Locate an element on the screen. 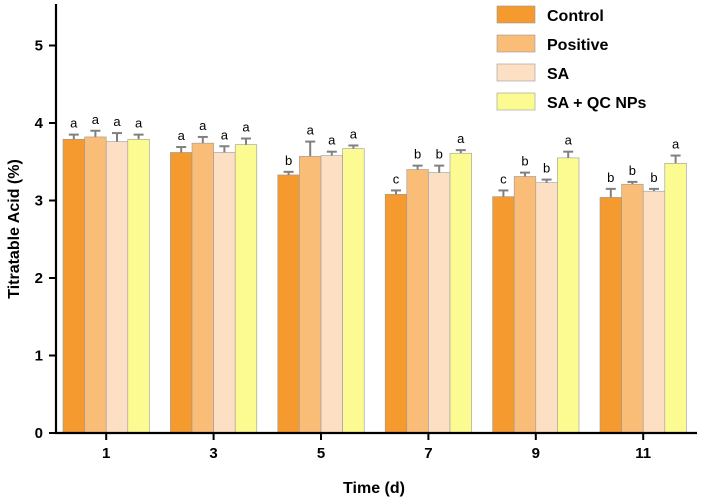 This screenshot has height=501, width=701. legend-label: SA is located at coordinates (558, 74).